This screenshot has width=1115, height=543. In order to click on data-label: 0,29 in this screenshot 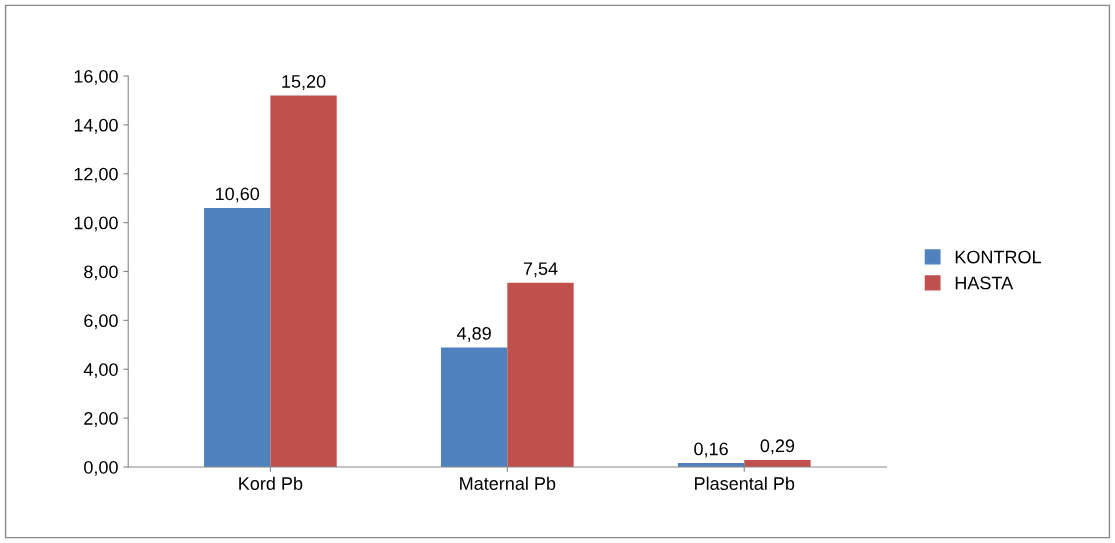, I will do `click(777, 447)`.